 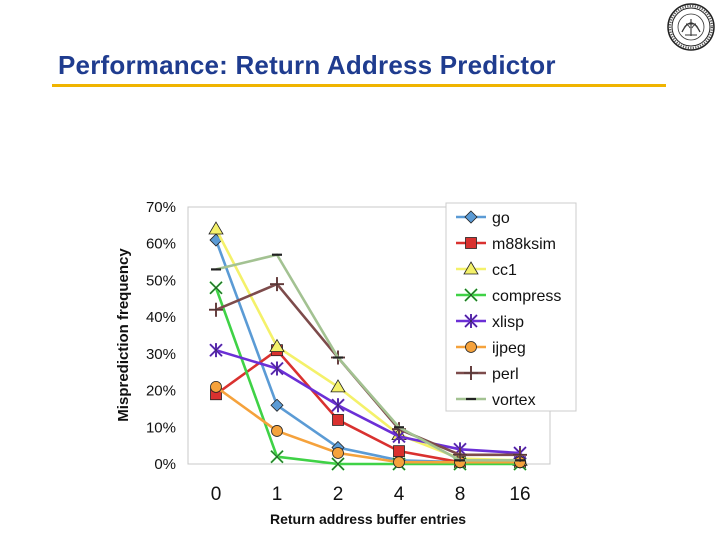 What do you see at coordinates (161, 317) in the screenshot?
I see `y-tick-label: 40%` at bounding box center [161, 317].